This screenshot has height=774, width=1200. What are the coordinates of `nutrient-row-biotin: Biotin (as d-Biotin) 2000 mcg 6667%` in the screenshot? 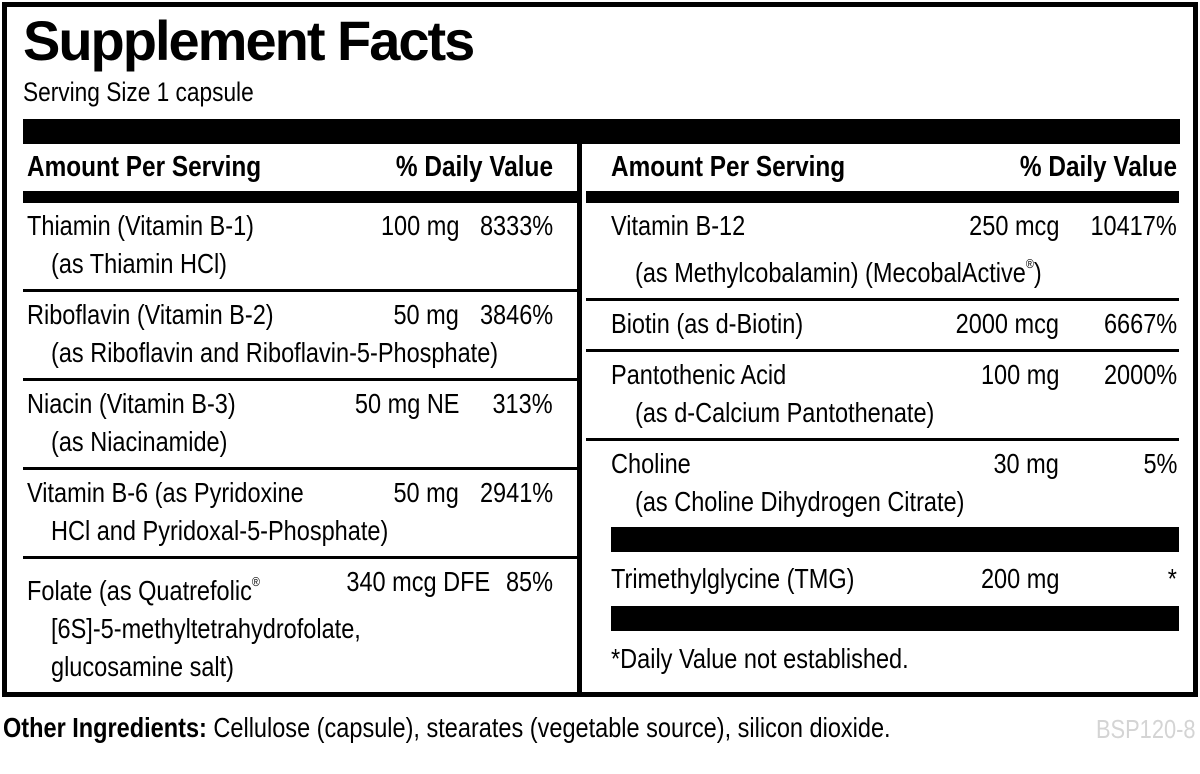 It's located at (882, 326).